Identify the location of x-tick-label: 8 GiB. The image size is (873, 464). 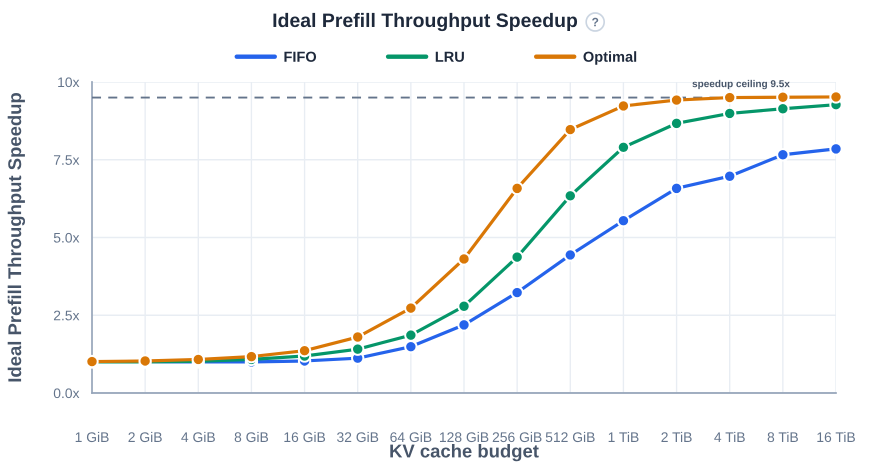
(251, 437).